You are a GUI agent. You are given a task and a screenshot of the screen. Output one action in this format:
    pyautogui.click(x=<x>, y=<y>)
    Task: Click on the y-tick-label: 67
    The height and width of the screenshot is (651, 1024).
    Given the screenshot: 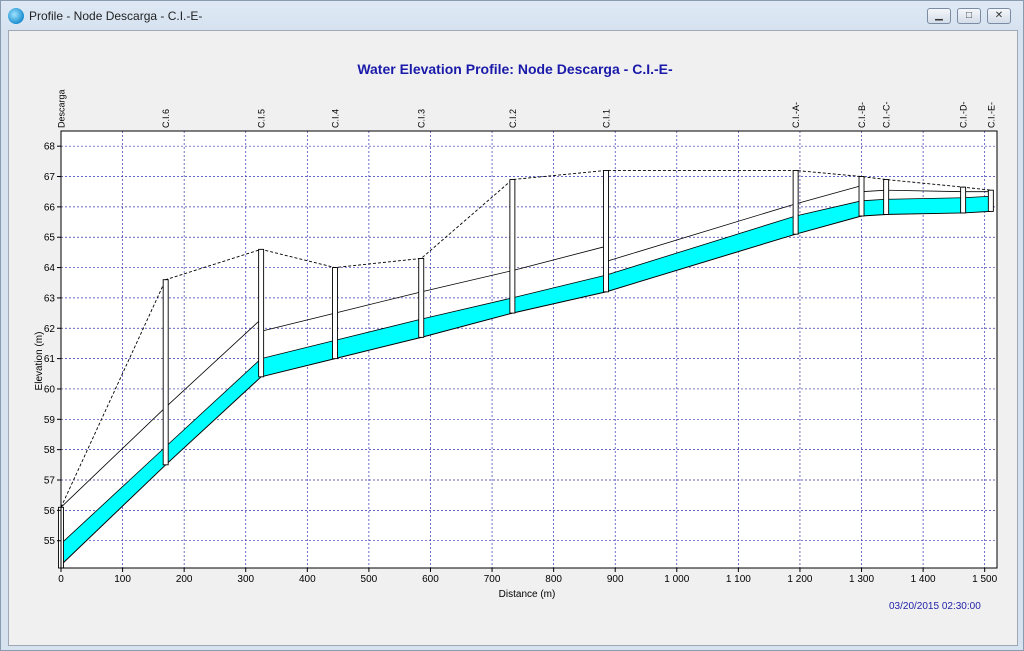 What is the action you would take?
    pyautogui.click(x=50, y=177)
    